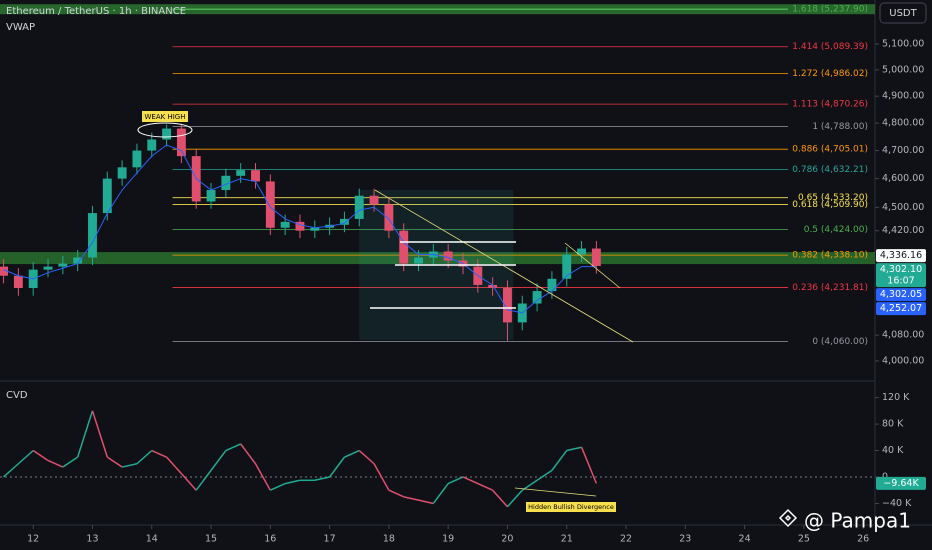 The width and height of the screenshot is (932, 550). What do you see at coordinates (903, 207) in the screenshot?
I see `y-tick-label: 4,500.00` at bounding box center [903, 207].